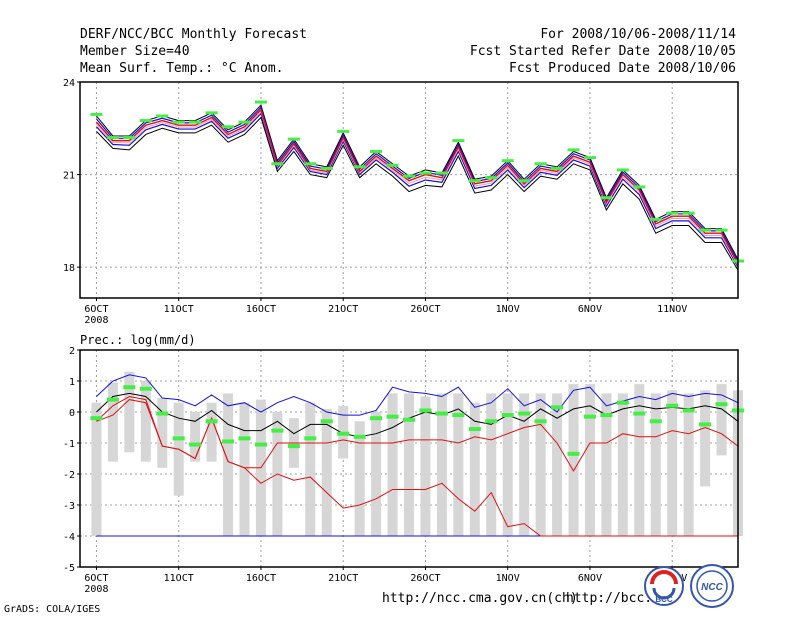 The image size is (800, 618). Describe the element at coordinates (179, 578) in the screenshot. I see `panel2-xtick-label-1: 11OCT` at that location.